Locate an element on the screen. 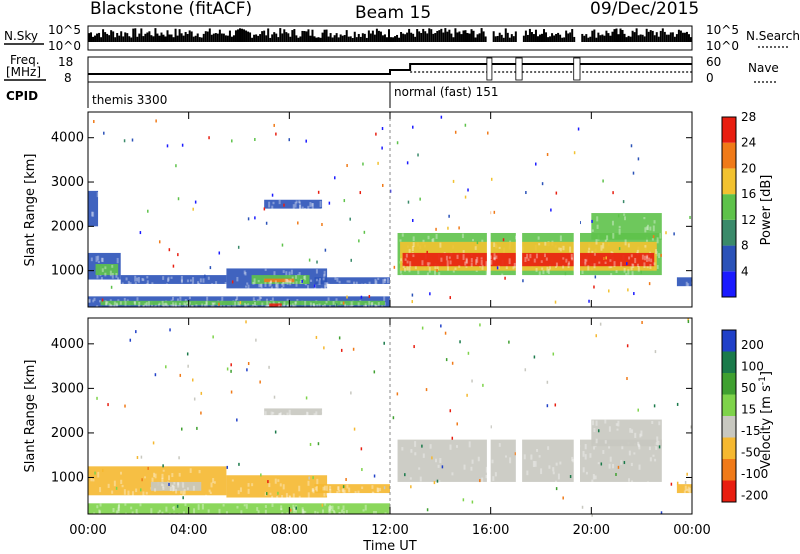 This screenshot has height=554, width=800. colorbar-tick-label: 200 is located at coordinates (752, 345).